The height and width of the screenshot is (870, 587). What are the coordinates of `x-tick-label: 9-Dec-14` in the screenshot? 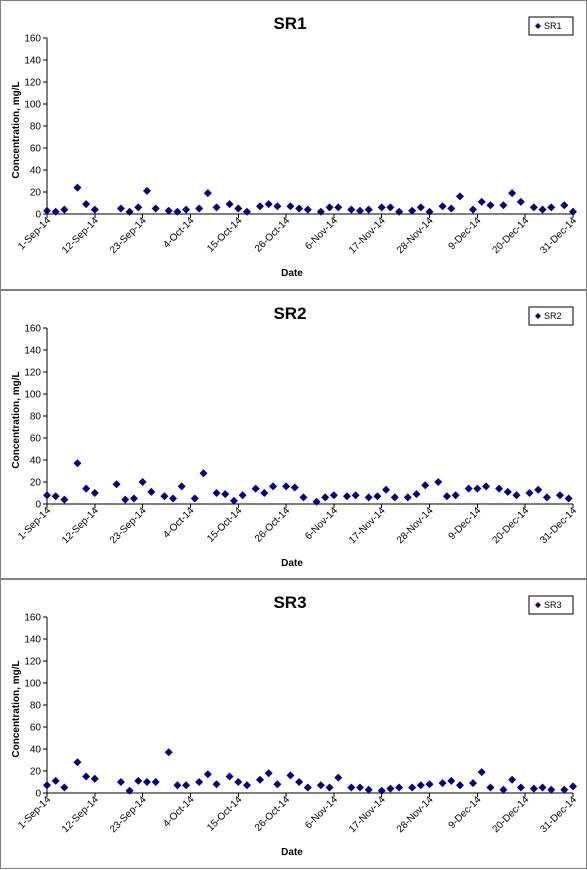 It's located at (465, 812).